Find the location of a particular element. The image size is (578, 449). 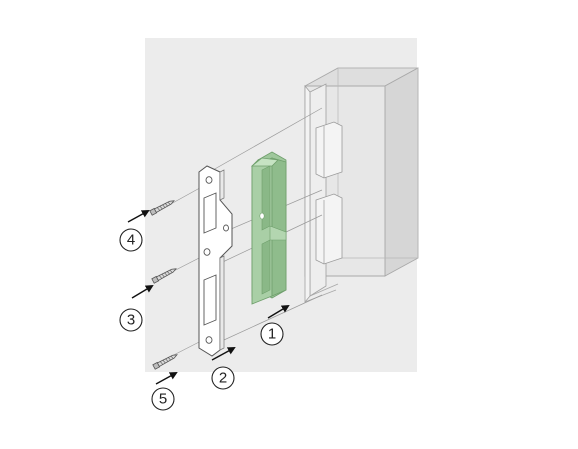

callout-4-text: 4 is located at coordinates (131, 240).